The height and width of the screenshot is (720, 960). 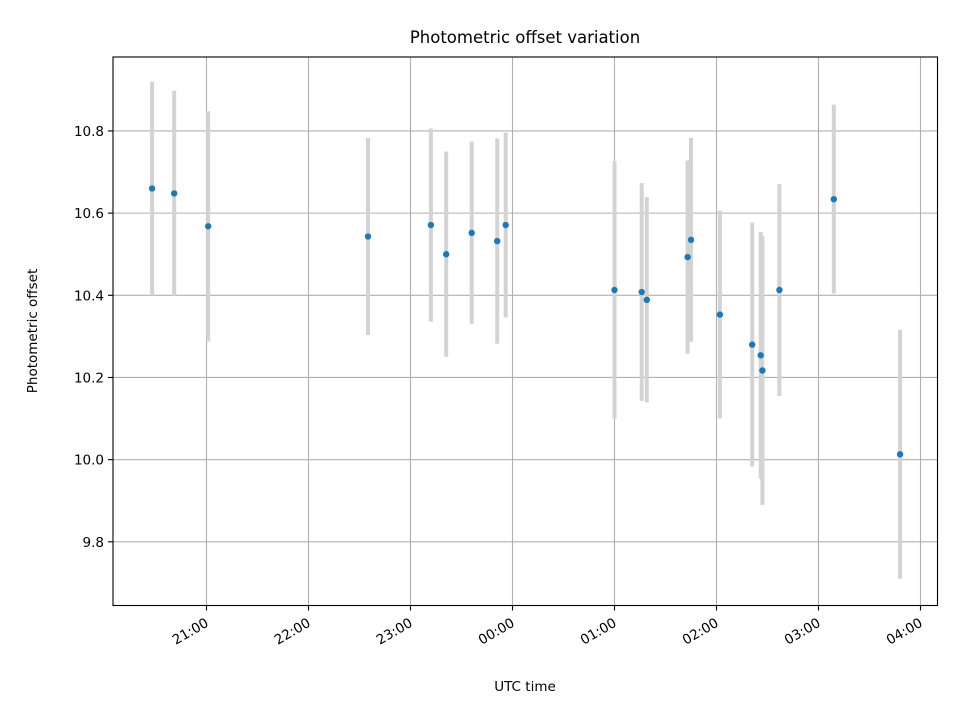 What do you see at coordinates (905, 631) in the screenshot?
I see `x-tick-label: 04:00` at bounding box center [905, 631].